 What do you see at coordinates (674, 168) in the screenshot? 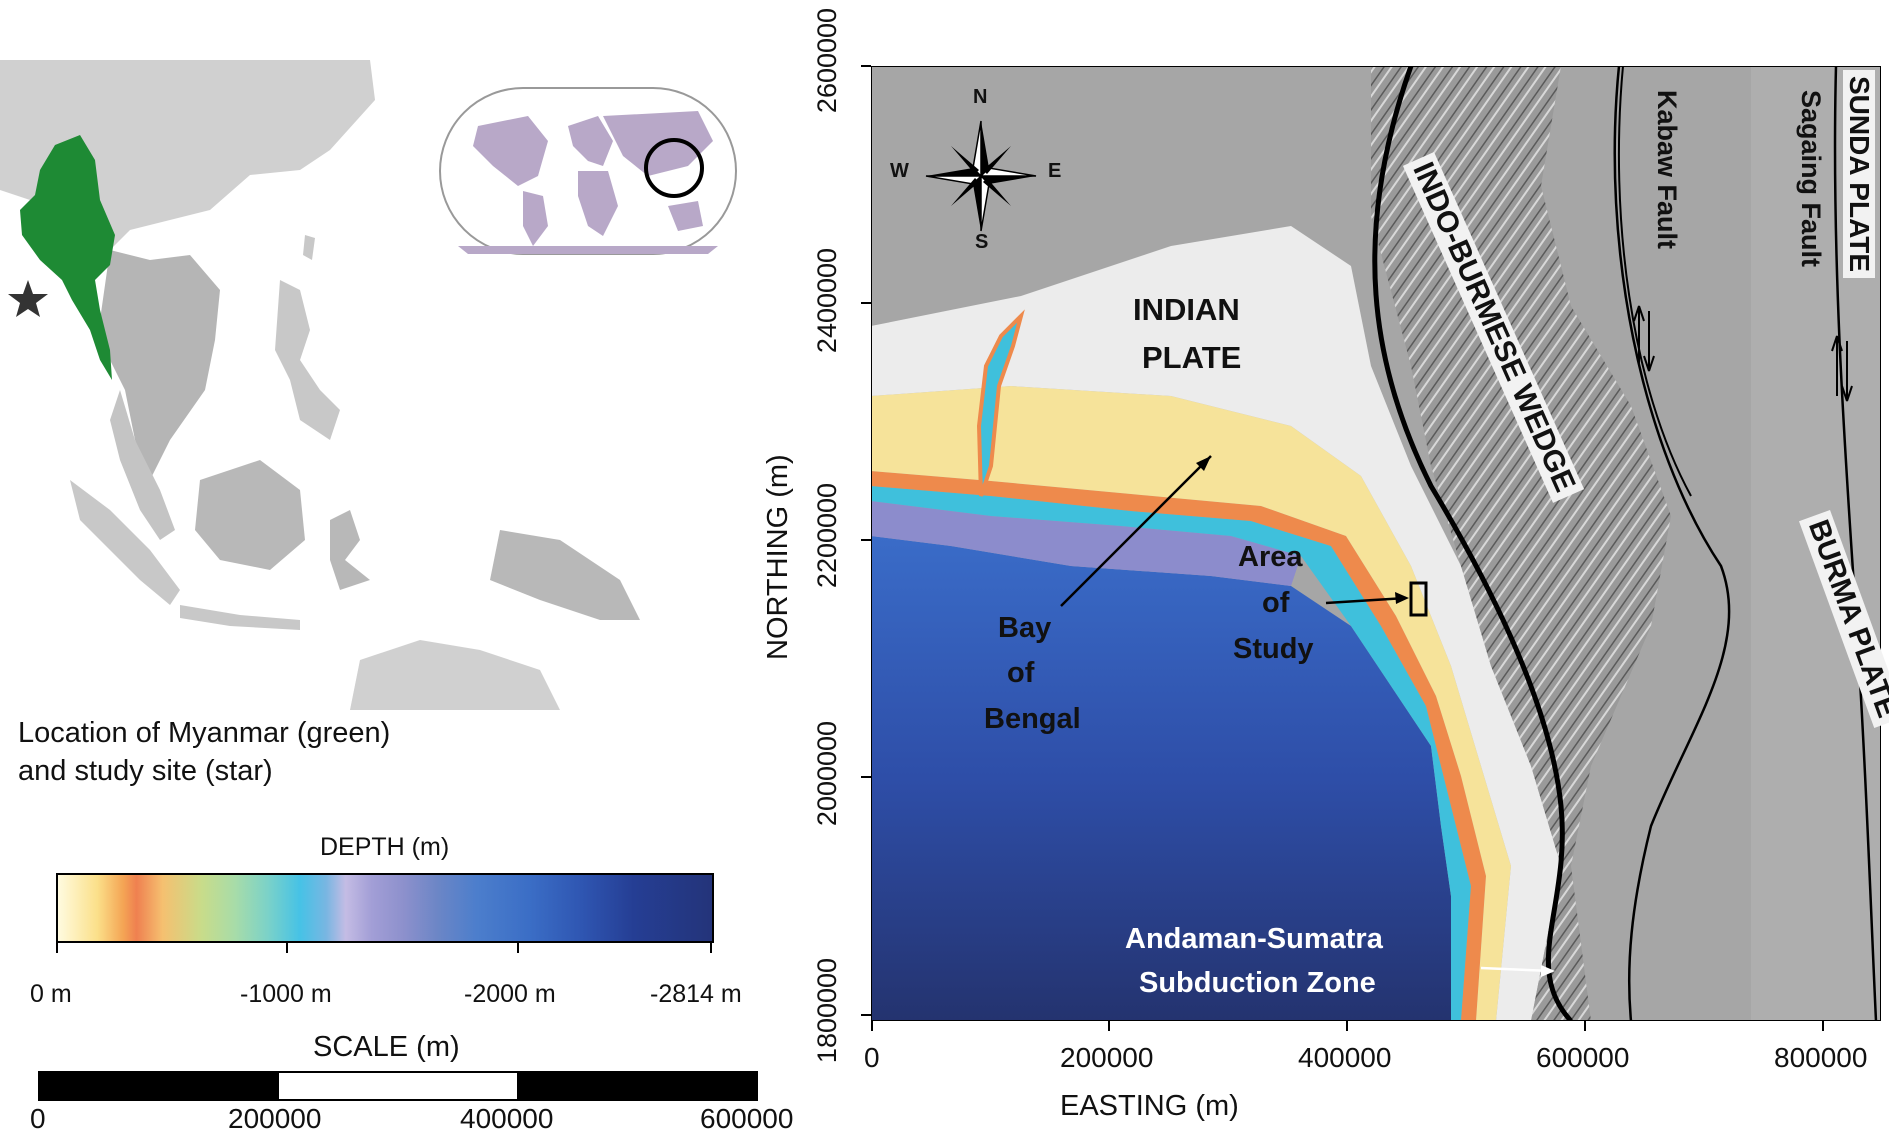
I see `region-highlight-circle` at bounding box center [674, 168].